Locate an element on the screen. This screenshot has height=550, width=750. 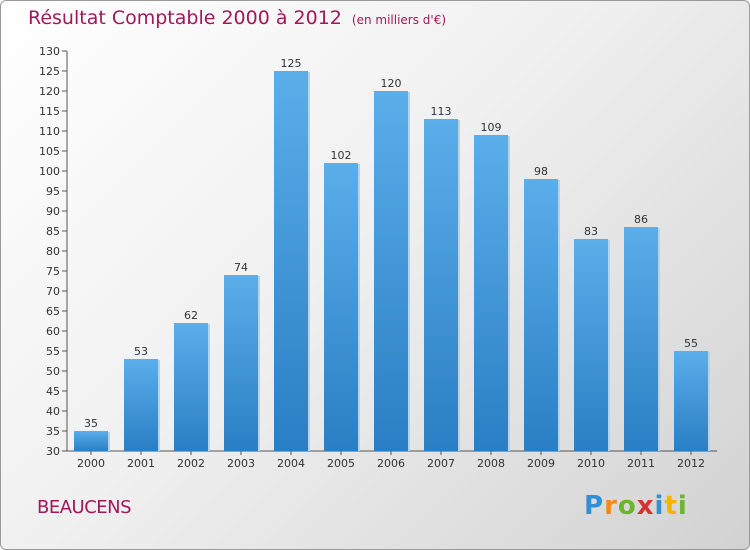
x-tick-label: 2006 is located at coordinates (391, 463).